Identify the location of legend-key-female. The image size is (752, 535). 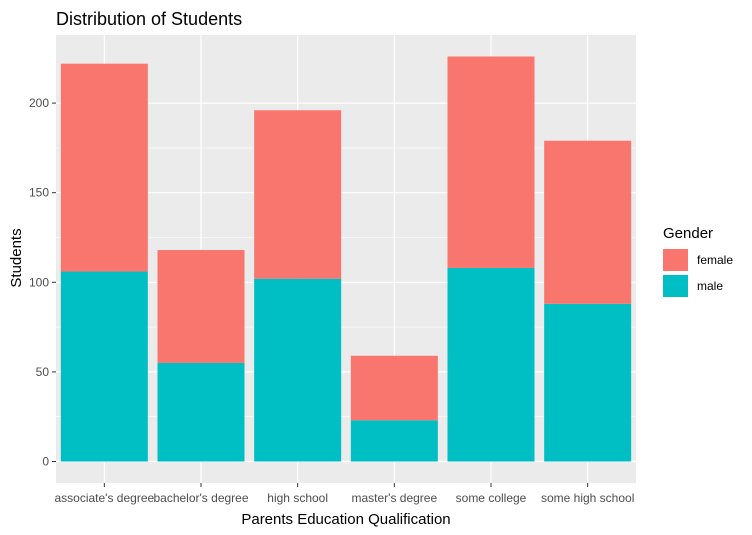
(675, 260).